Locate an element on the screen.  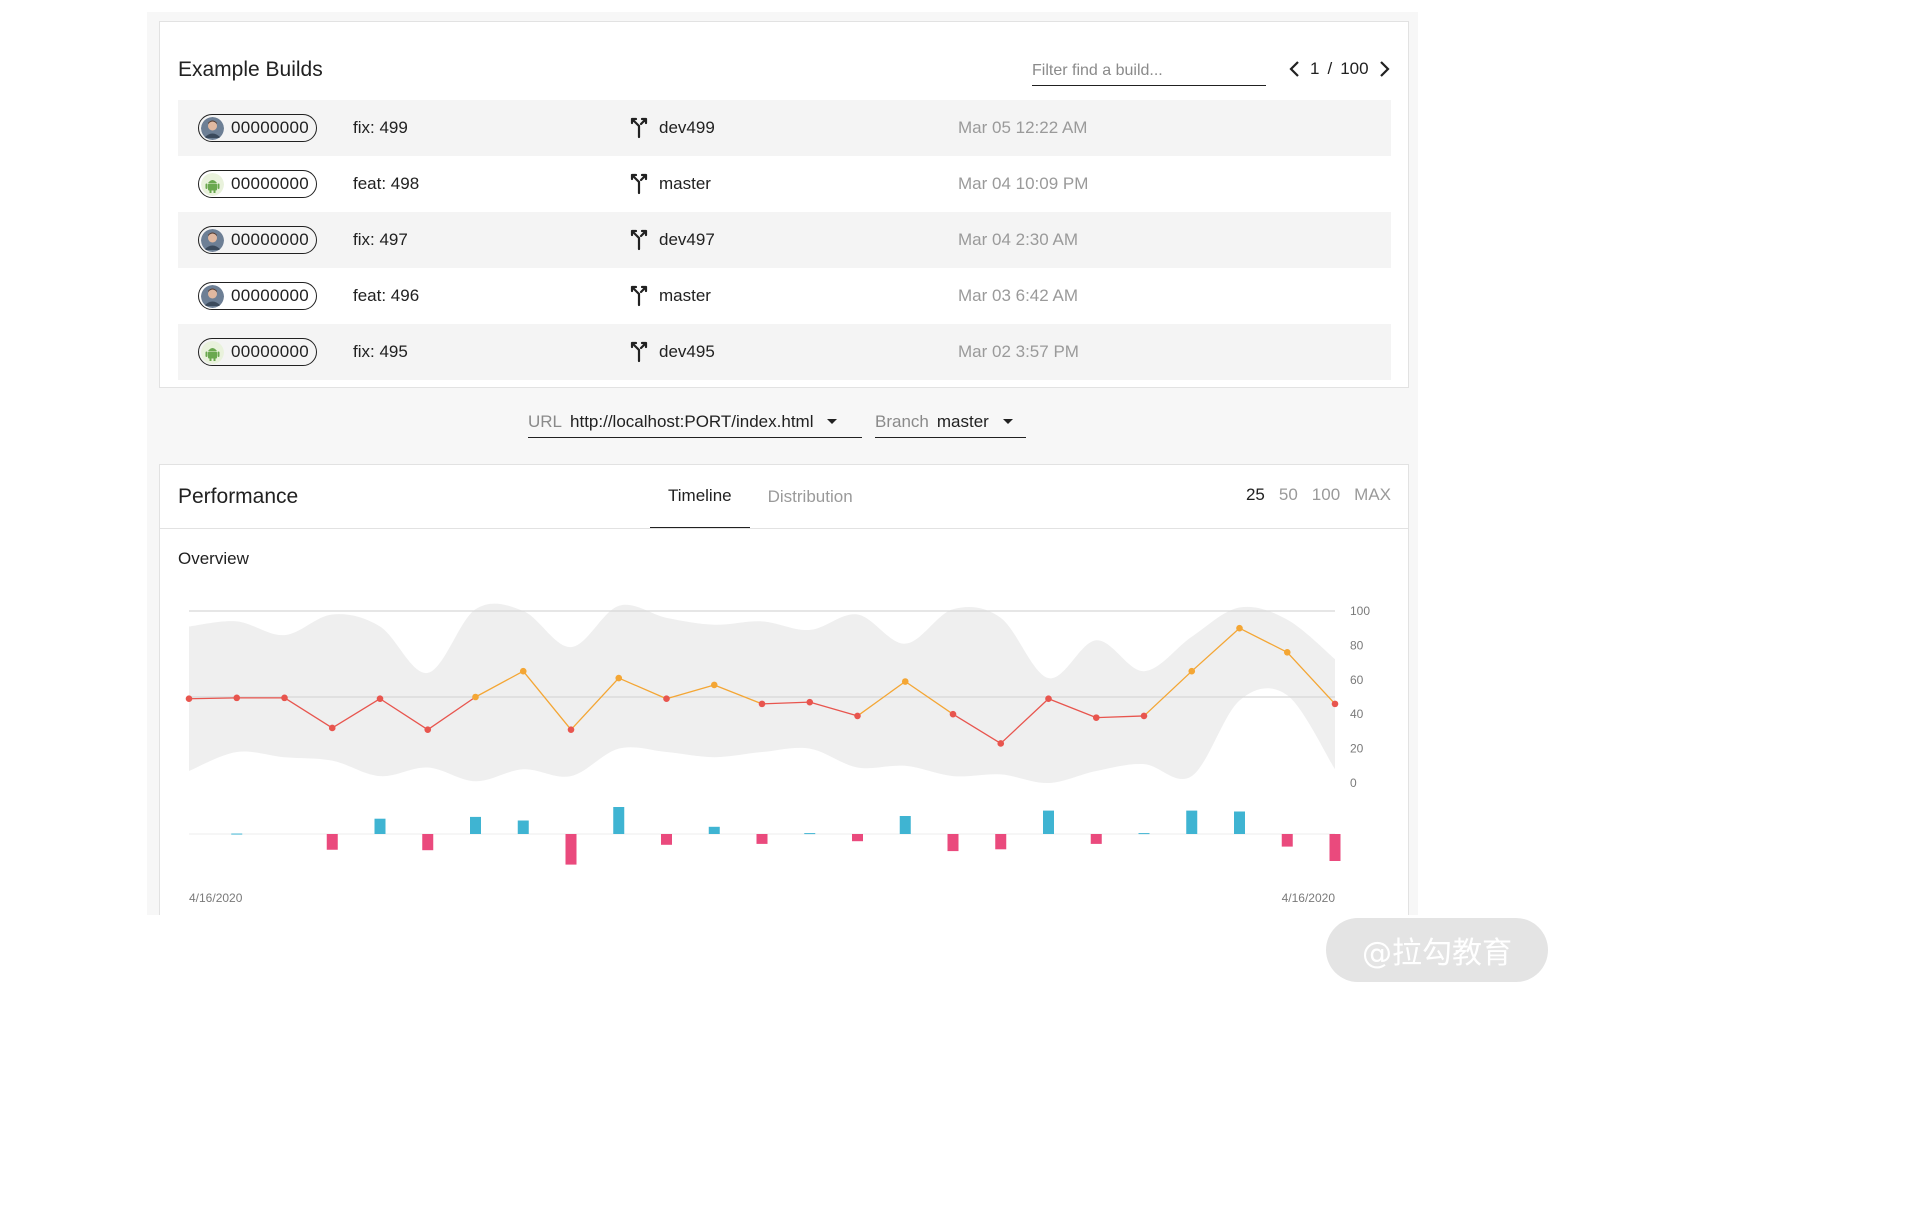
branch-name: dev495 is located at coordinates (687, 351).